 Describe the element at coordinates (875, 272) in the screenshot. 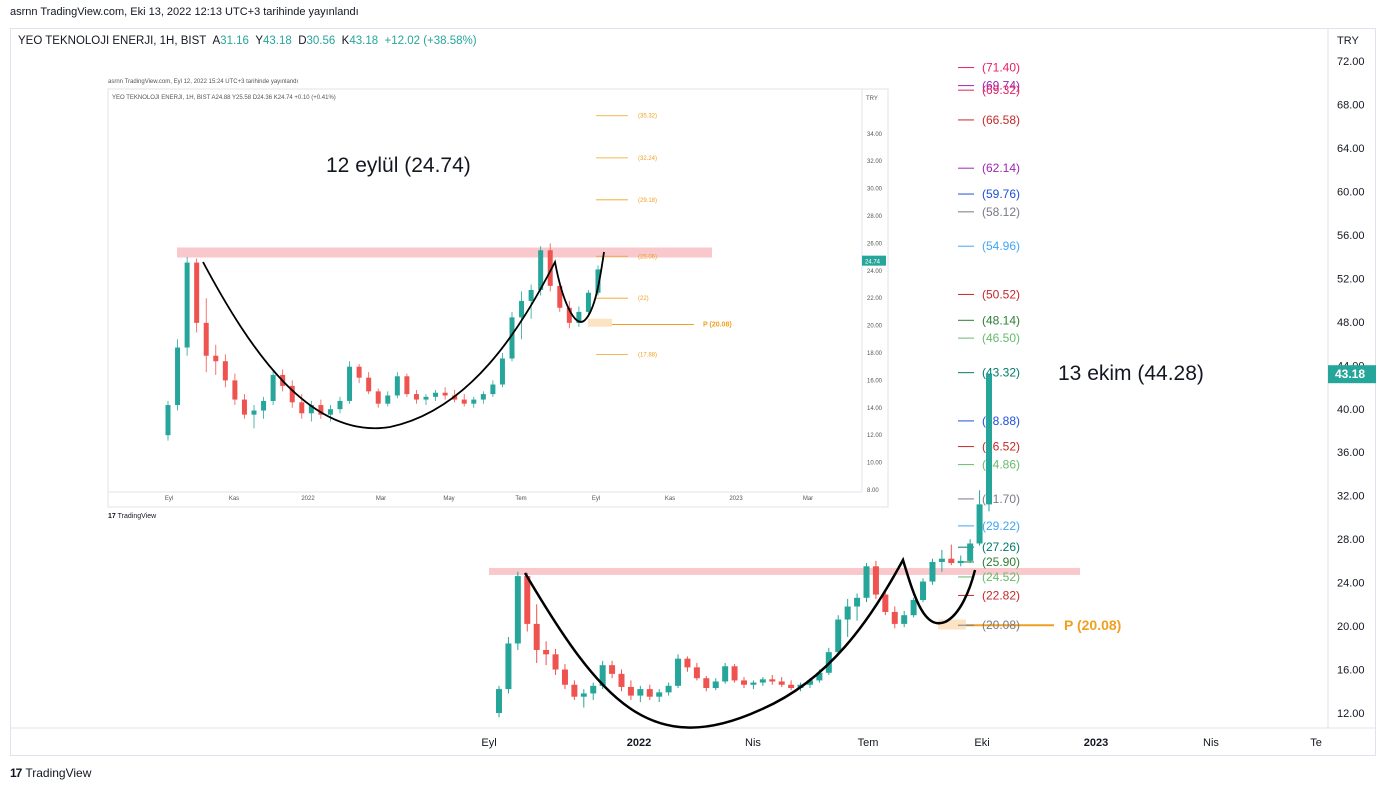

I see `inset-price-axis-tick: 24.00` at that location.